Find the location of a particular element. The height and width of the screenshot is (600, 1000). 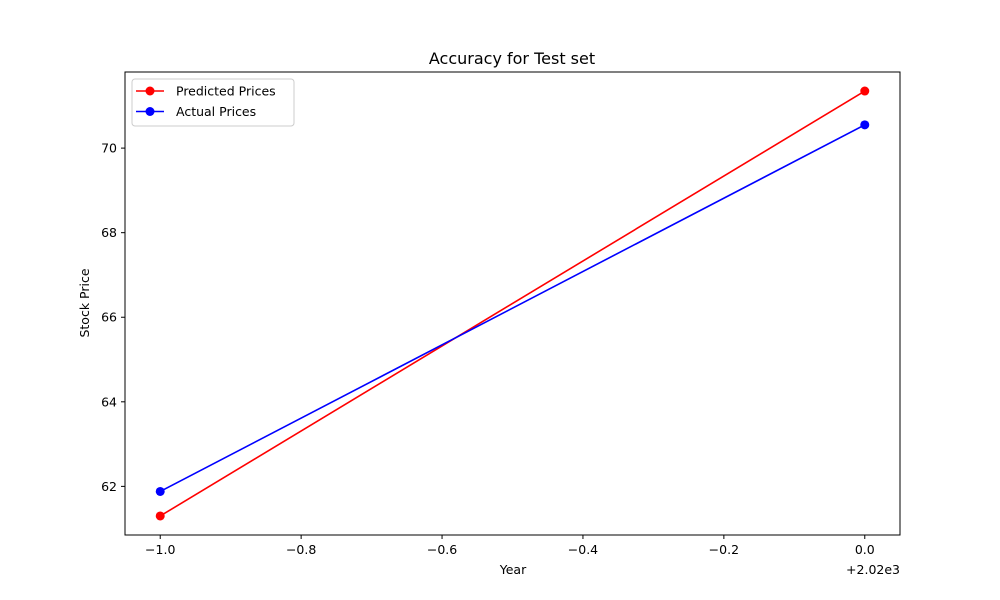

y-axis: 62 64 66 68 70 is located at coordinates (113, 317).